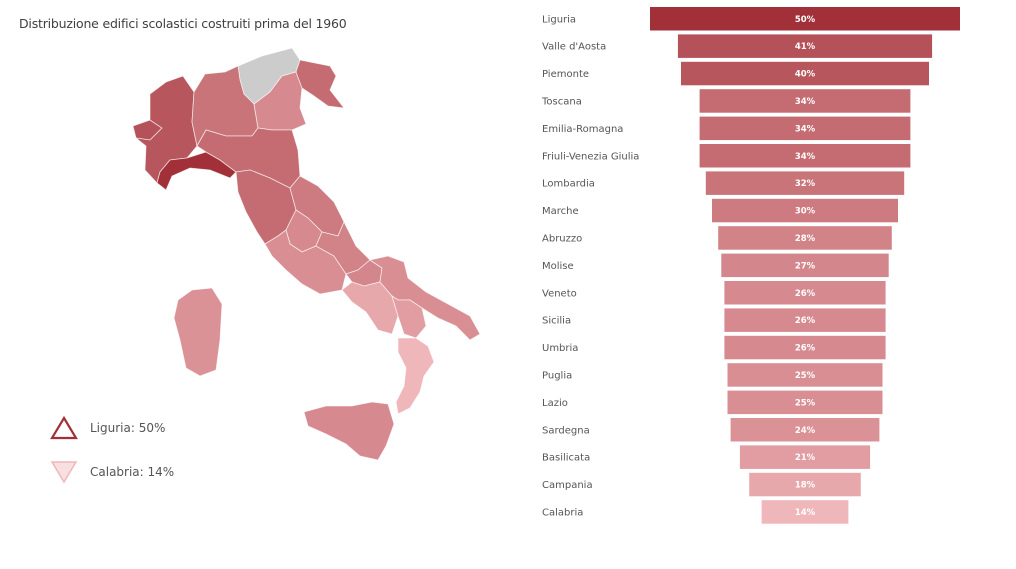 Image resolution: width=1016 pixels, height=569 pixels. What do you see at coordinates (567, 485) in the screenshot?
I see `category-label: Campania` at bounding box center [567, 485].